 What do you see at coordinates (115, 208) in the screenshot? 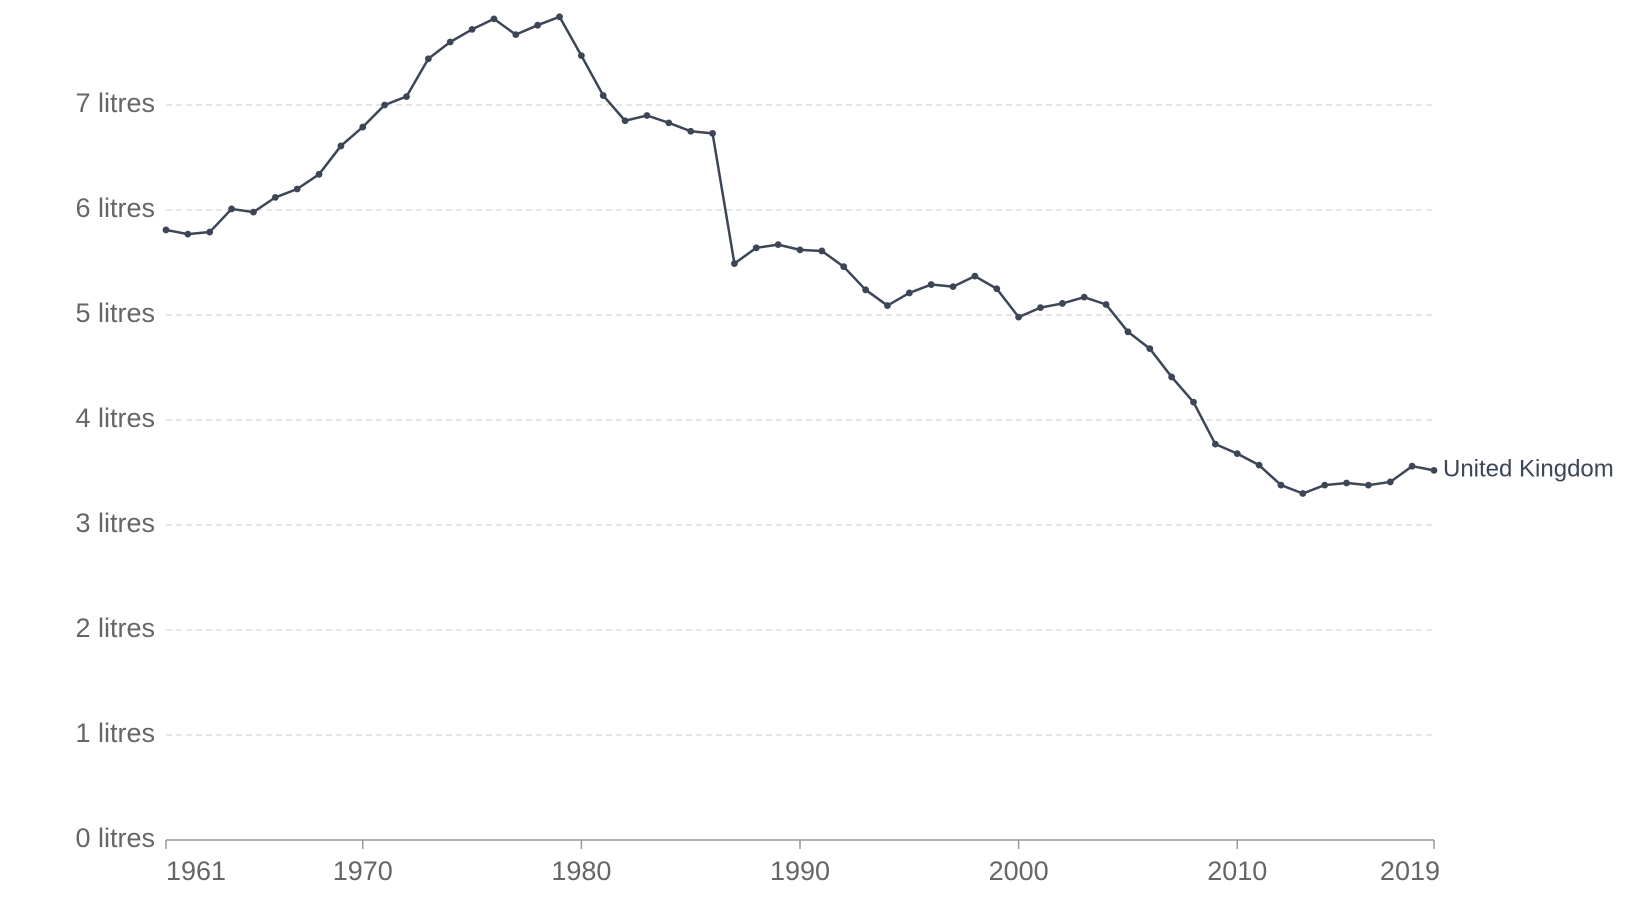
I see `y-tick-label: 6 litres` at bounding box center [115, 208].